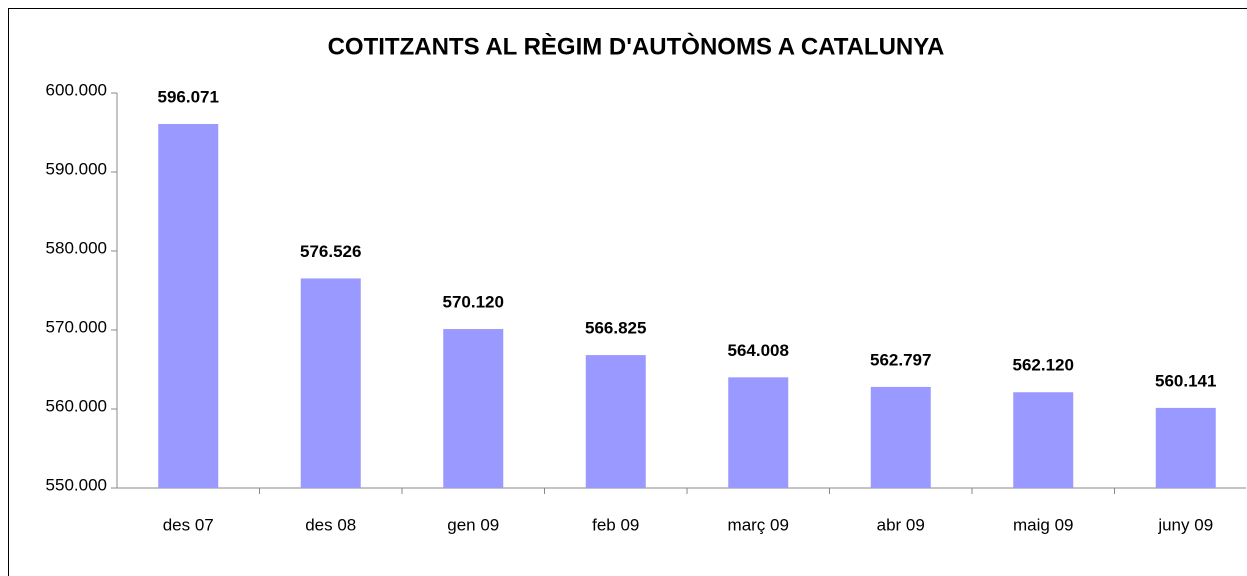 This screenshot has height=576, width=1247. What do you see at coordinates (188, 524) in the screenshot?
I see `x-tick-label: des 07` at bounding box center [188, 524].